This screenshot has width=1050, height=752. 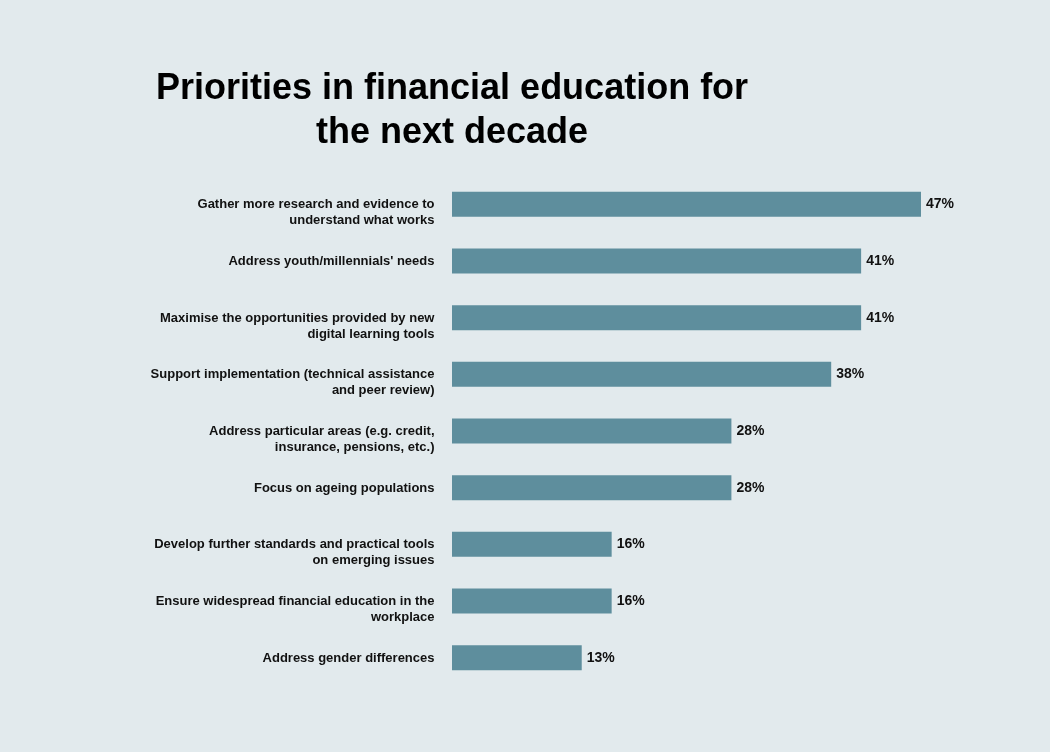 I want to click on data-label: 38%, so click(x=850, y=373).